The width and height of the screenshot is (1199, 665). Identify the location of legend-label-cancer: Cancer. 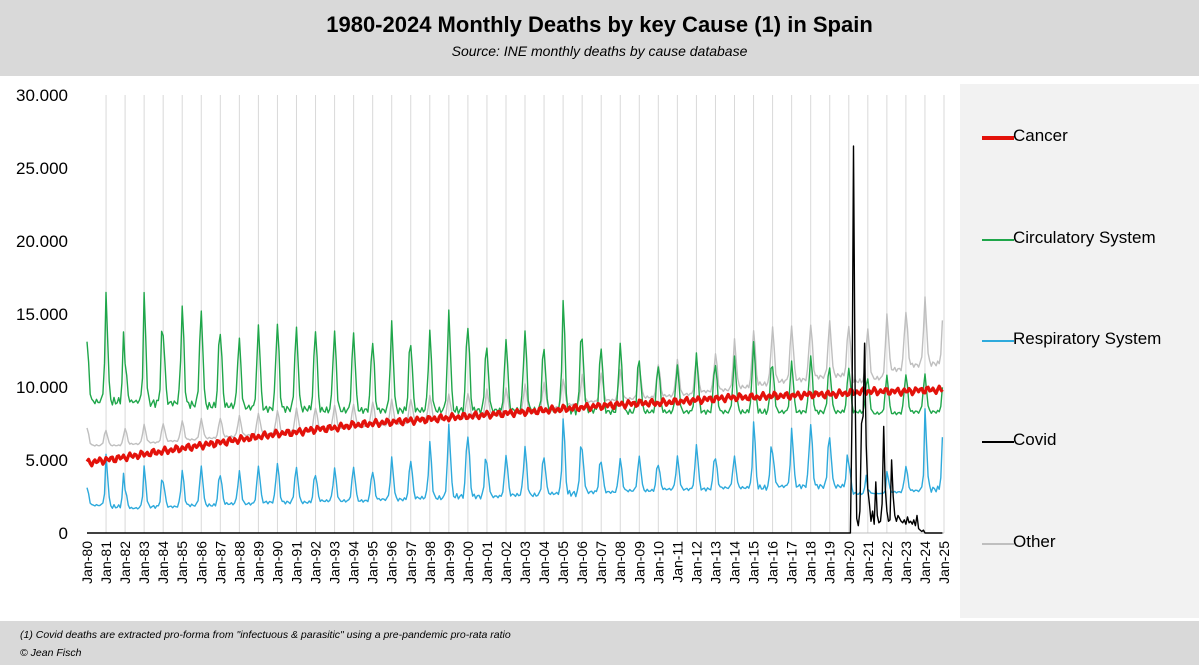
(1040, 135).